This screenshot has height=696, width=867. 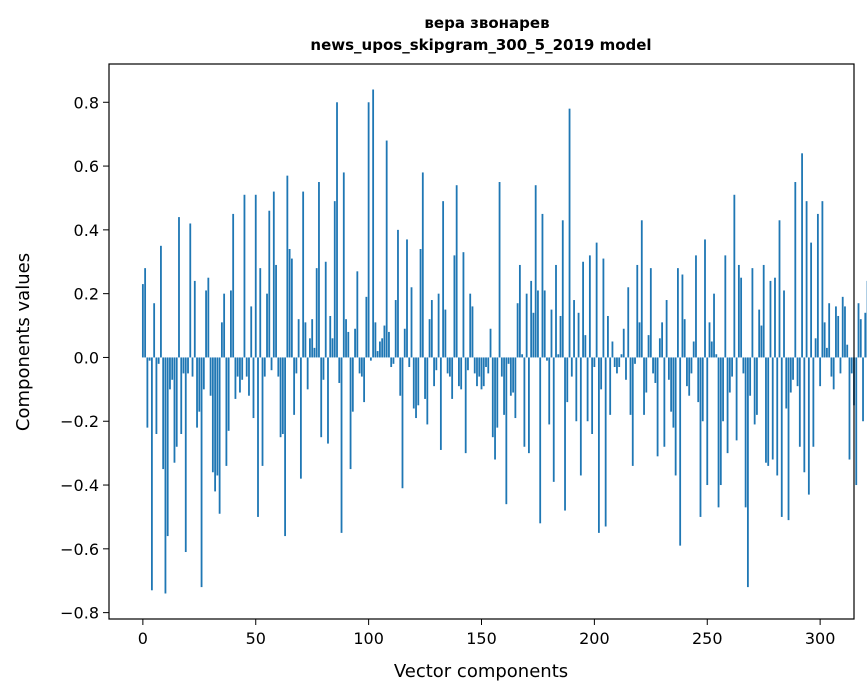 What do you see at coordinates (481, 671) in the screenshot?
I see `x-axis-label: Vector components` at bounding box center [481, 671].